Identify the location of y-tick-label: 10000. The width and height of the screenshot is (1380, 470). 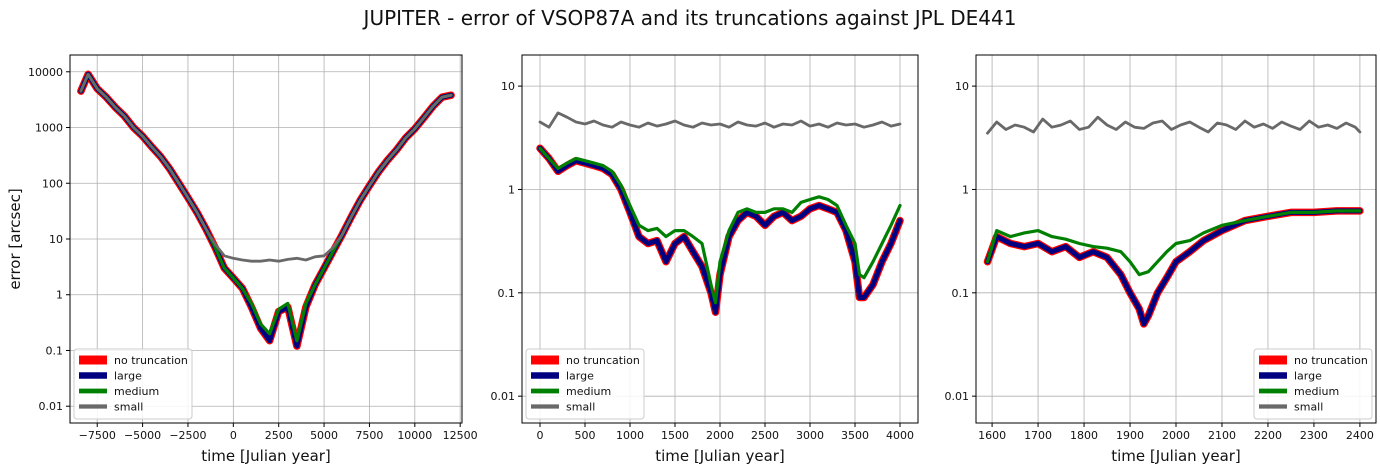
(45, 72).